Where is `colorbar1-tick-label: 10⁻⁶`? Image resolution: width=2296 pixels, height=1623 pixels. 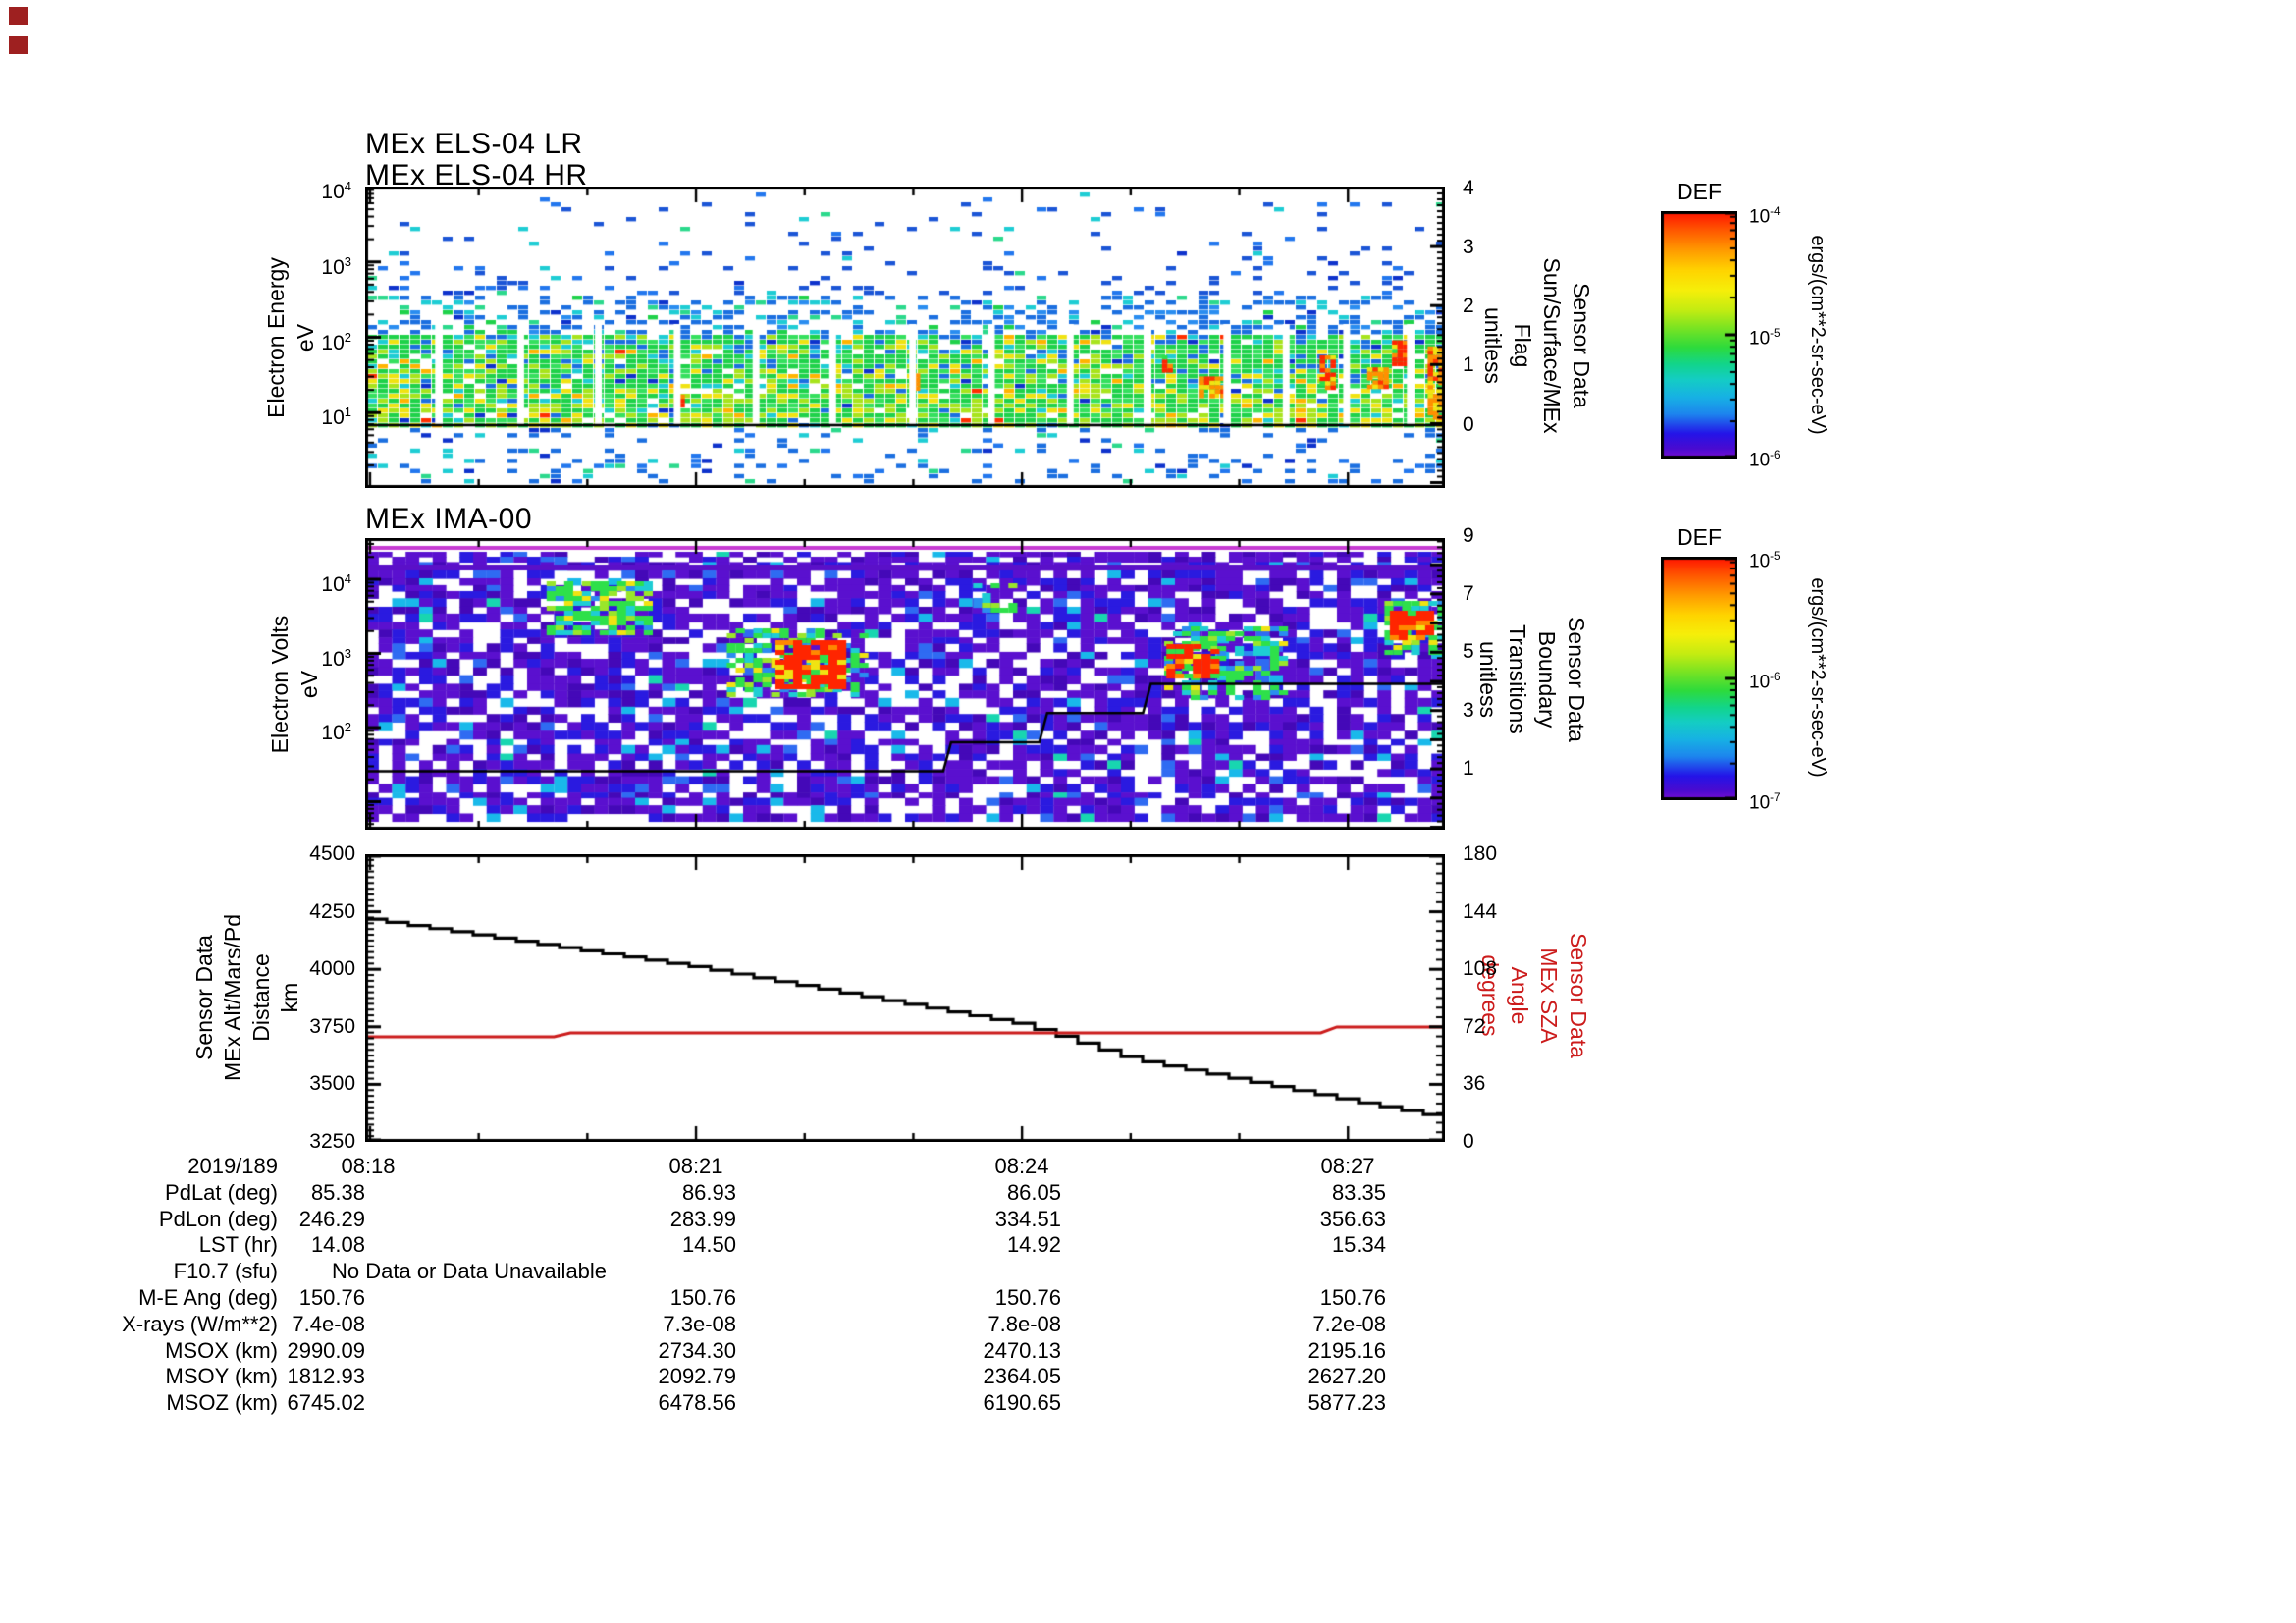
colorbar1-tick-label: 10⁻⁶ is located at coordinates (1765, 460).